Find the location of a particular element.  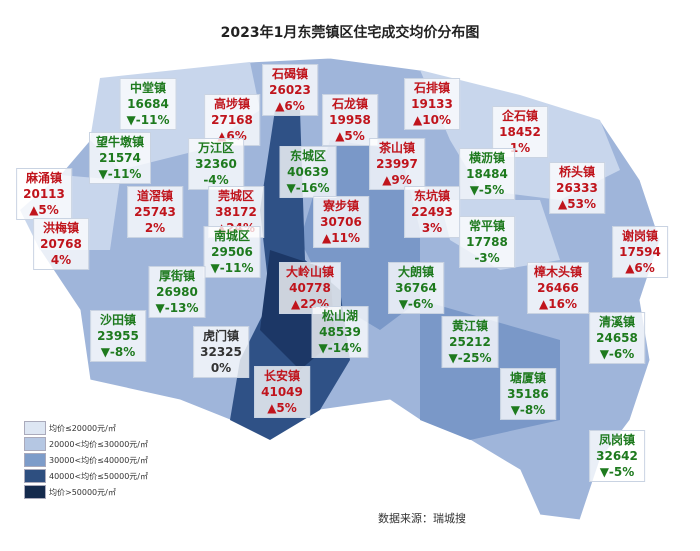

town-label: 石龙镇 19958 ▲5% is located at coordinates (350, 120).